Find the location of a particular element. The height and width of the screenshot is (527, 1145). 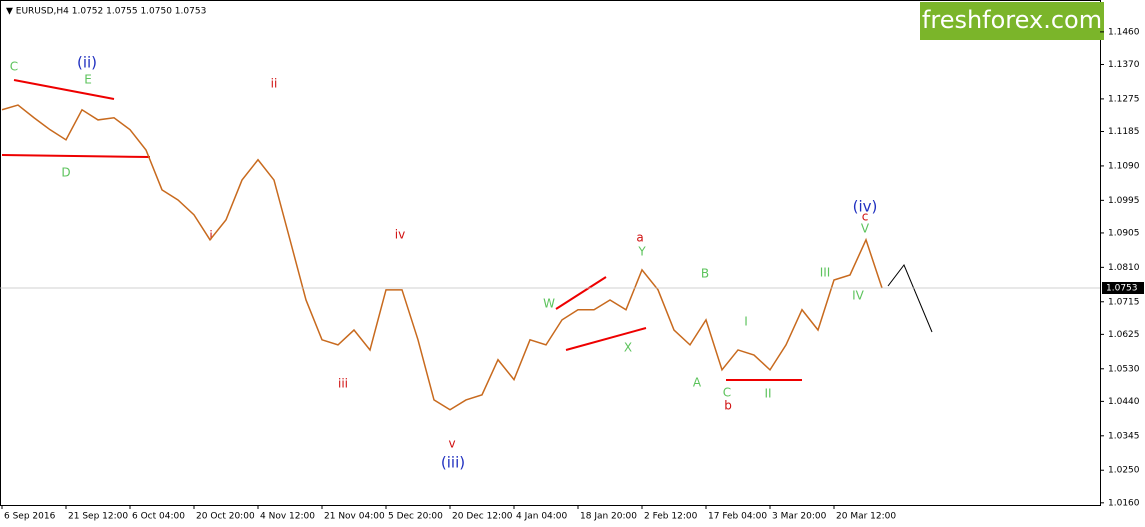

x-tick-label: 6 Sep 2016 is located at coordinates (30, 517).